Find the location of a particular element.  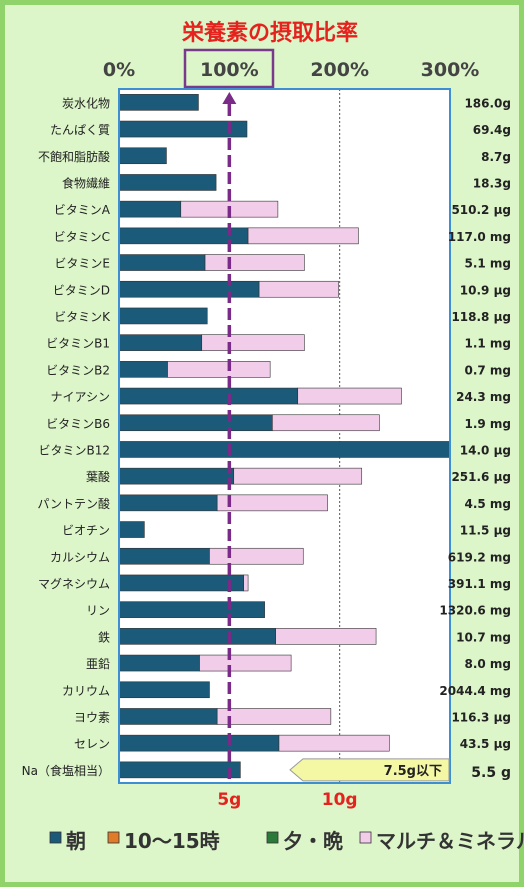

category-label: リン is located at coordinates (98, 611).